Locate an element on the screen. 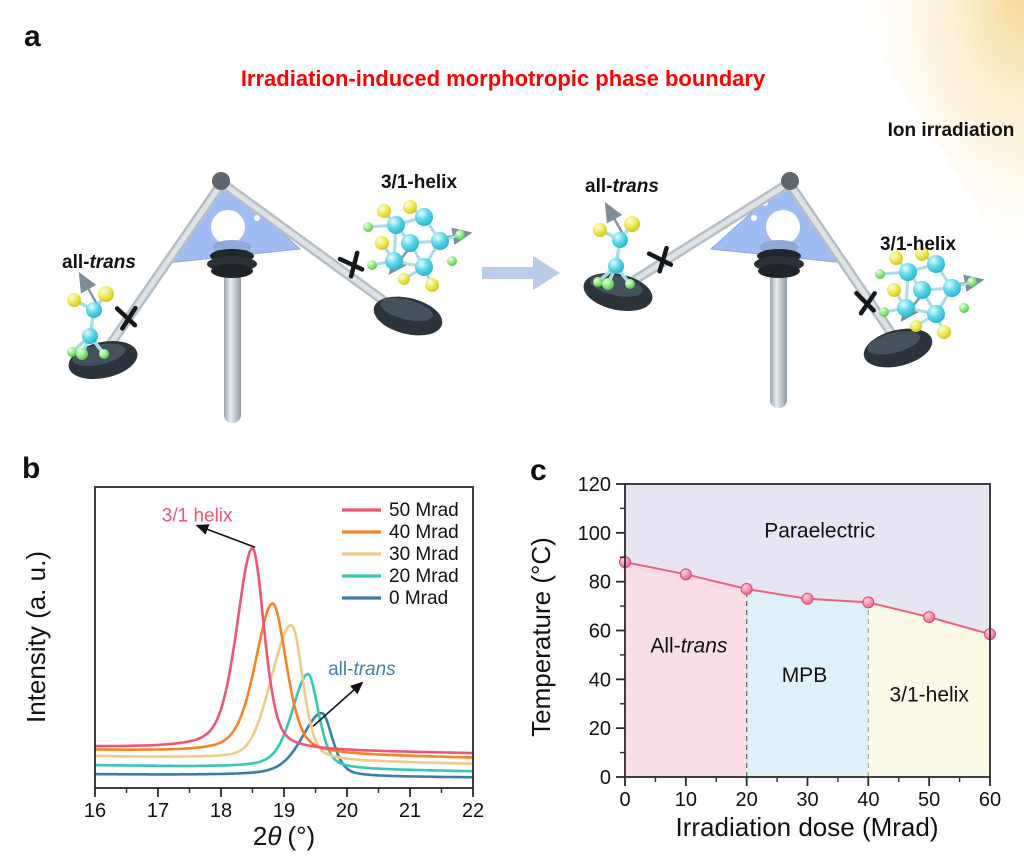  xrd-curve-50-mrad is located at coordinates (284, 650).